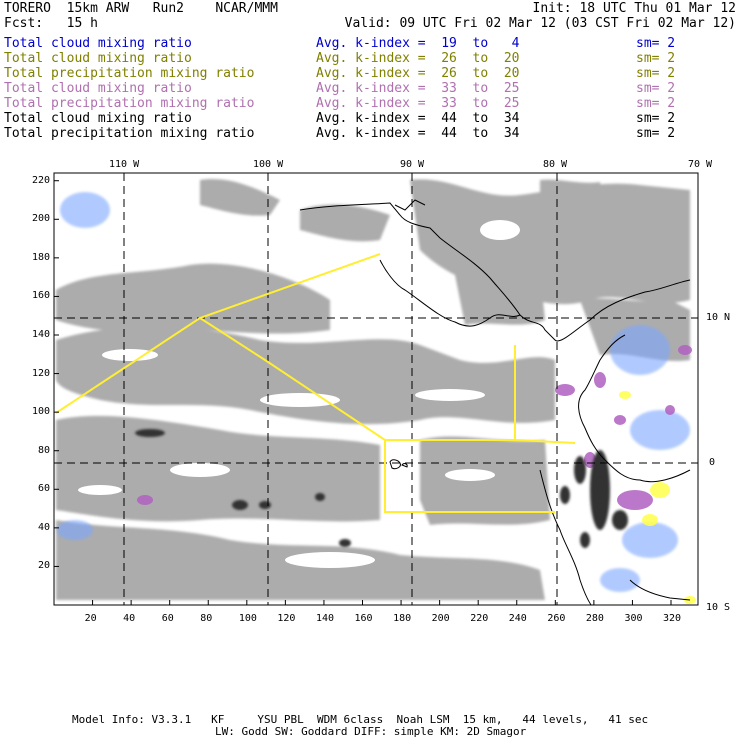 This screenshot has height=740, width=740. Describe the element at coordinates (43, 566) in the screenshot. I see `y-tick-label: 20` at that location.